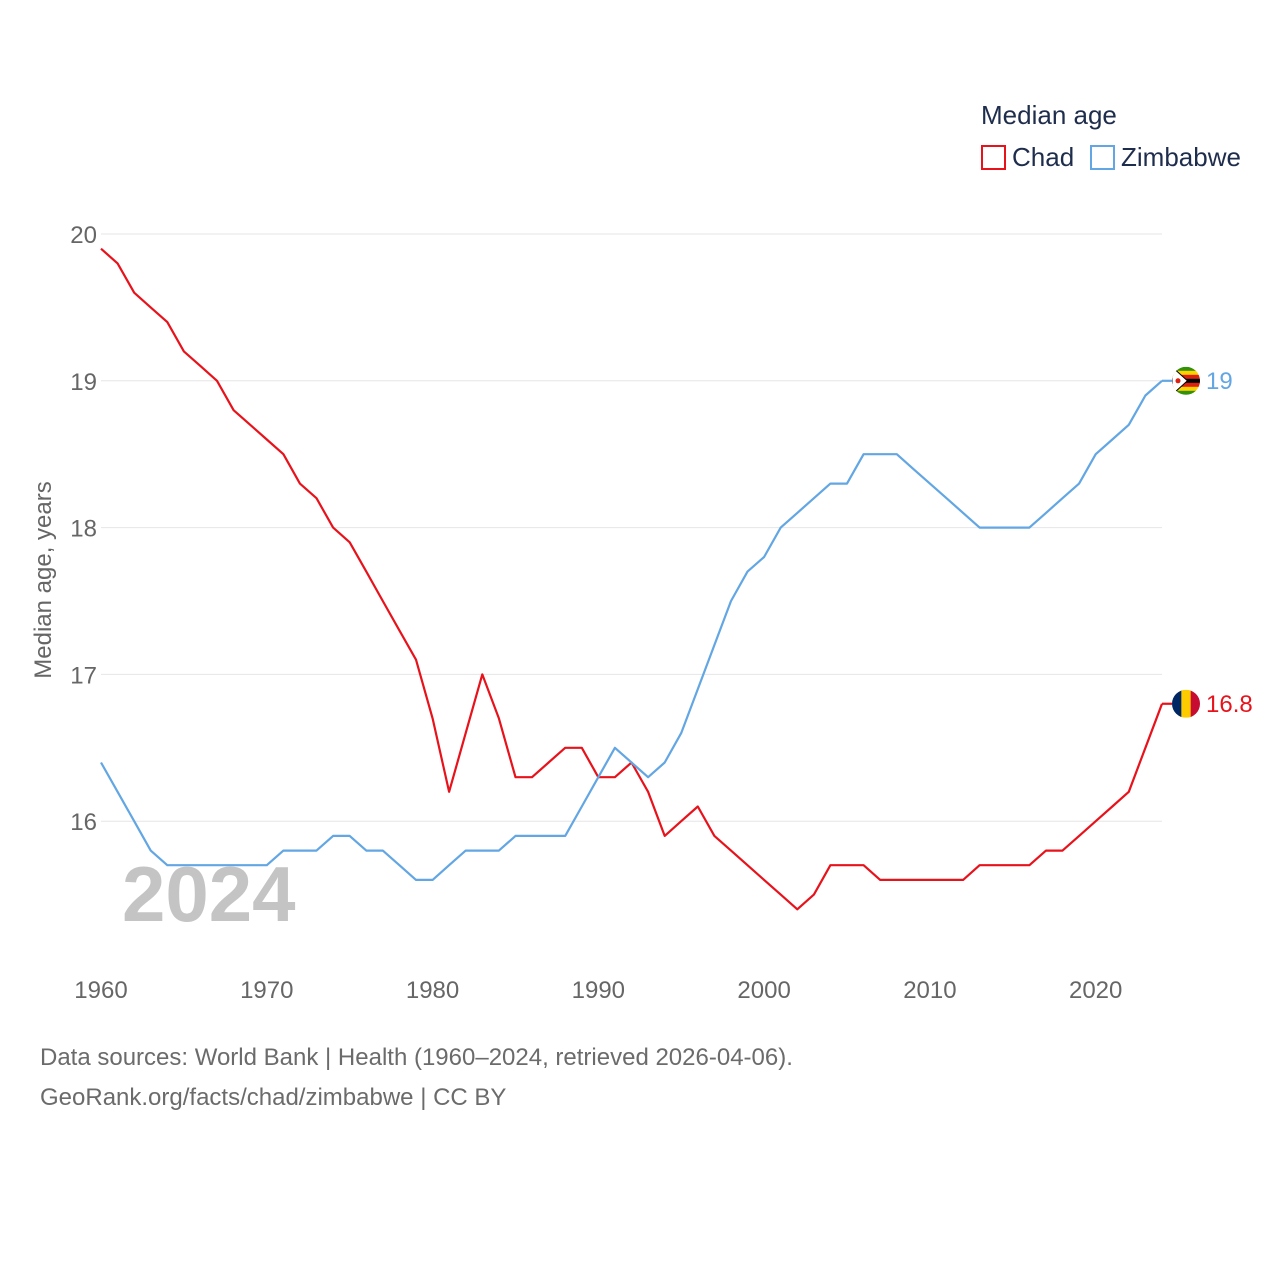 This screenshot has width=1280, height=1280. What do you see at coordinates (1102, 157) in the screenshot?
I see `legend-swatch-zimbabwe` at bounding box center [1102, 157].